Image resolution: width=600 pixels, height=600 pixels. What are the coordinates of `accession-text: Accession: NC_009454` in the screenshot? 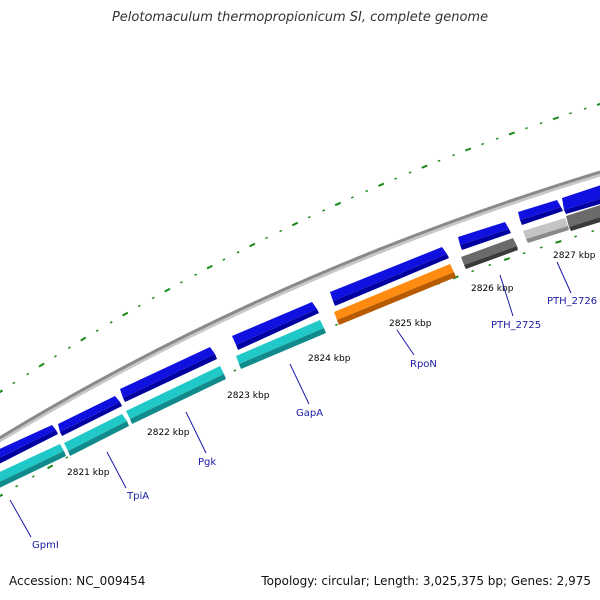 It's located at (77, 581).